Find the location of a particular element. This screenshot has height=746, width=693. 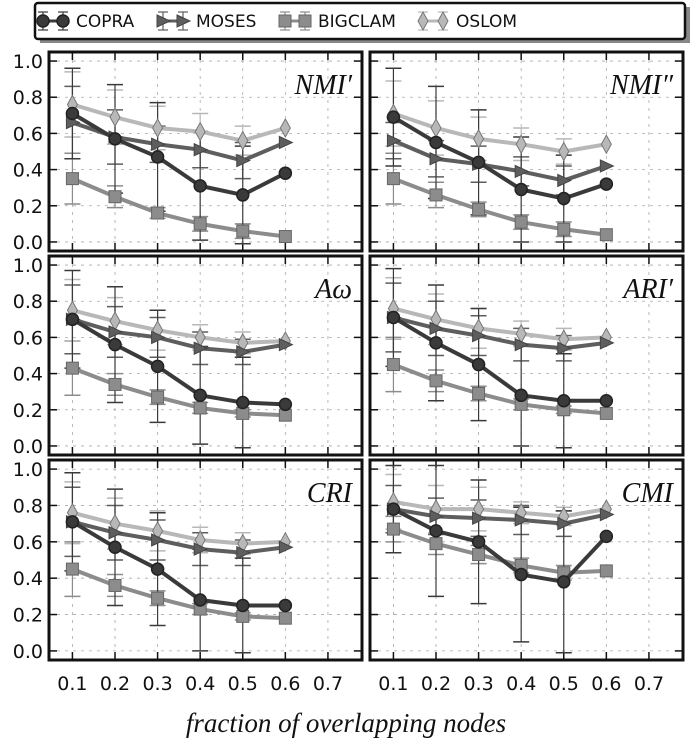

panel-4: ARI′ is located at coordinates (526, 355).